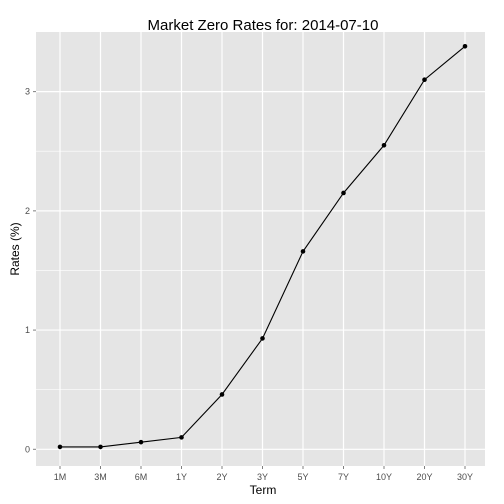  I want to click on x-tick-label: 30Y, so click(465, 477).